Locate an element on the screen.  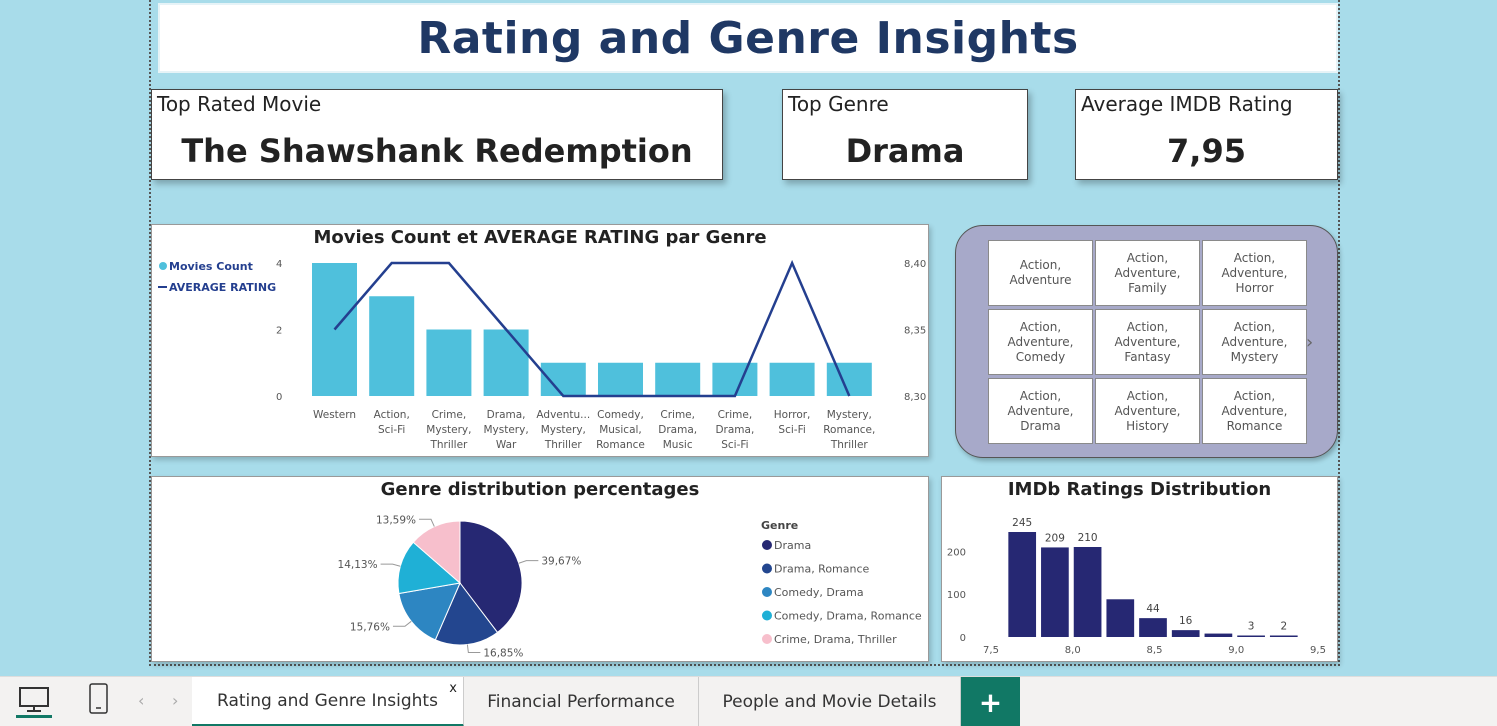
y-right-tick-label: 8,30 is located at coordinates (915, 397).